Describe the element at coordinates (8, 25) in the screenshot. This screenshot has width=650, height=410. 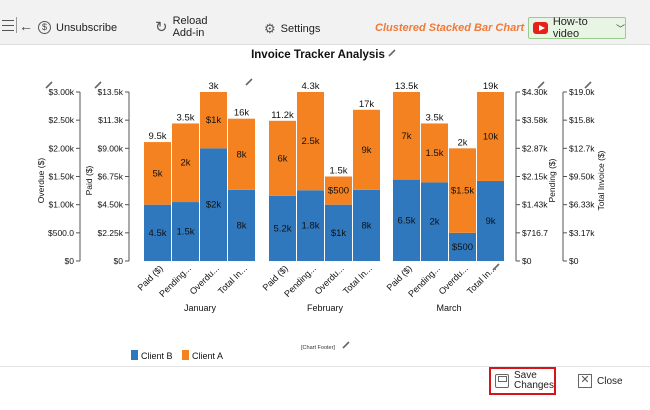
I see `menu-icon` at that location.